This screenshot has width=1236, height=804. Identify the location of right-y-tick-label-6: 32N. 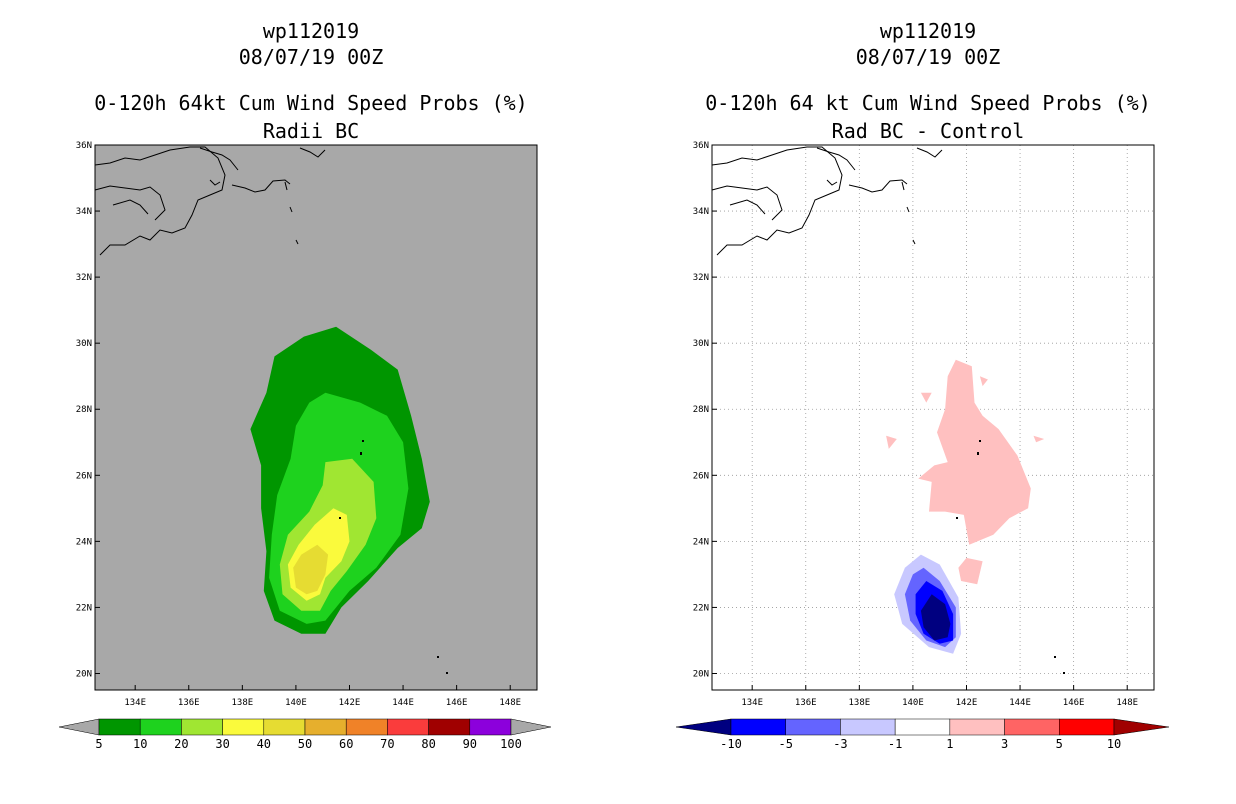
(701, 278).